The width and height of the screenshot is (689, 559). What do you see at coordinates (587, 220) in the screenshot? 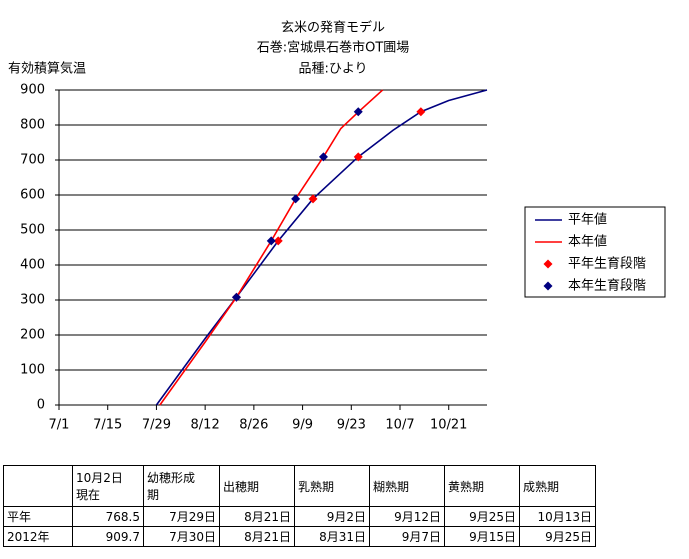
I see `legend-label: 平年値` at bounding box center [587, 220].